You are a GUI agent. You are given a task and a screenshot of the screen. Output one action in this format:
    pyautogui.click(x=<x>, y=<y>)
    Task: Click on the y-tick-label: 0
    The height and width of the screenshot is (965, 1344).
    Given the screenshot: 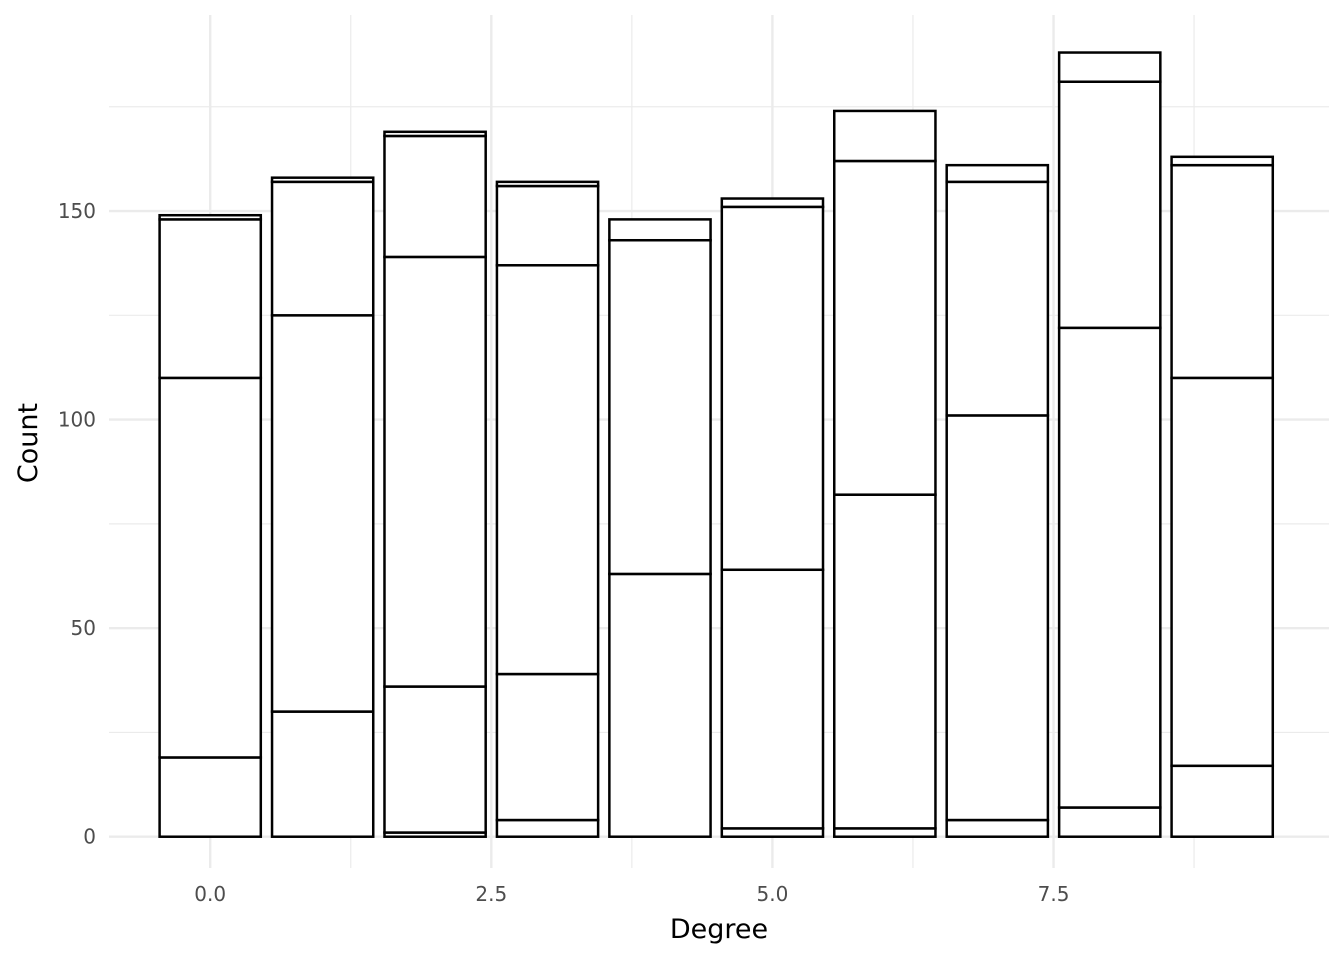 What is the action you would take?
    pyautogui.click(x=89, y=837)
    